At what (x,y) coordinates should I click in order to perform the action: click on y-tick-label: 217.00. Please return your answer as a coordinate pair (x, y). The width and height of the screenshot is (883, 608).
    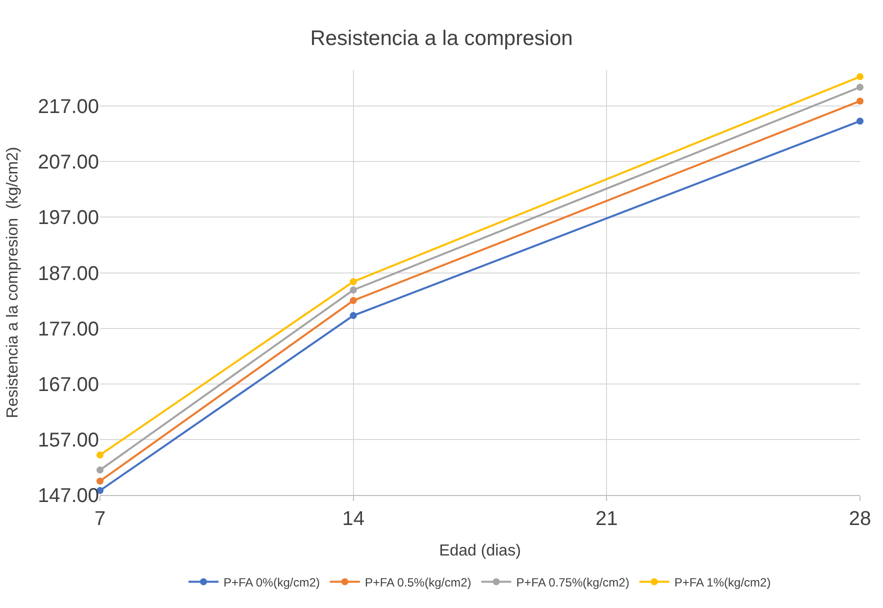
    Looking at the image, I should click on (68, 107).